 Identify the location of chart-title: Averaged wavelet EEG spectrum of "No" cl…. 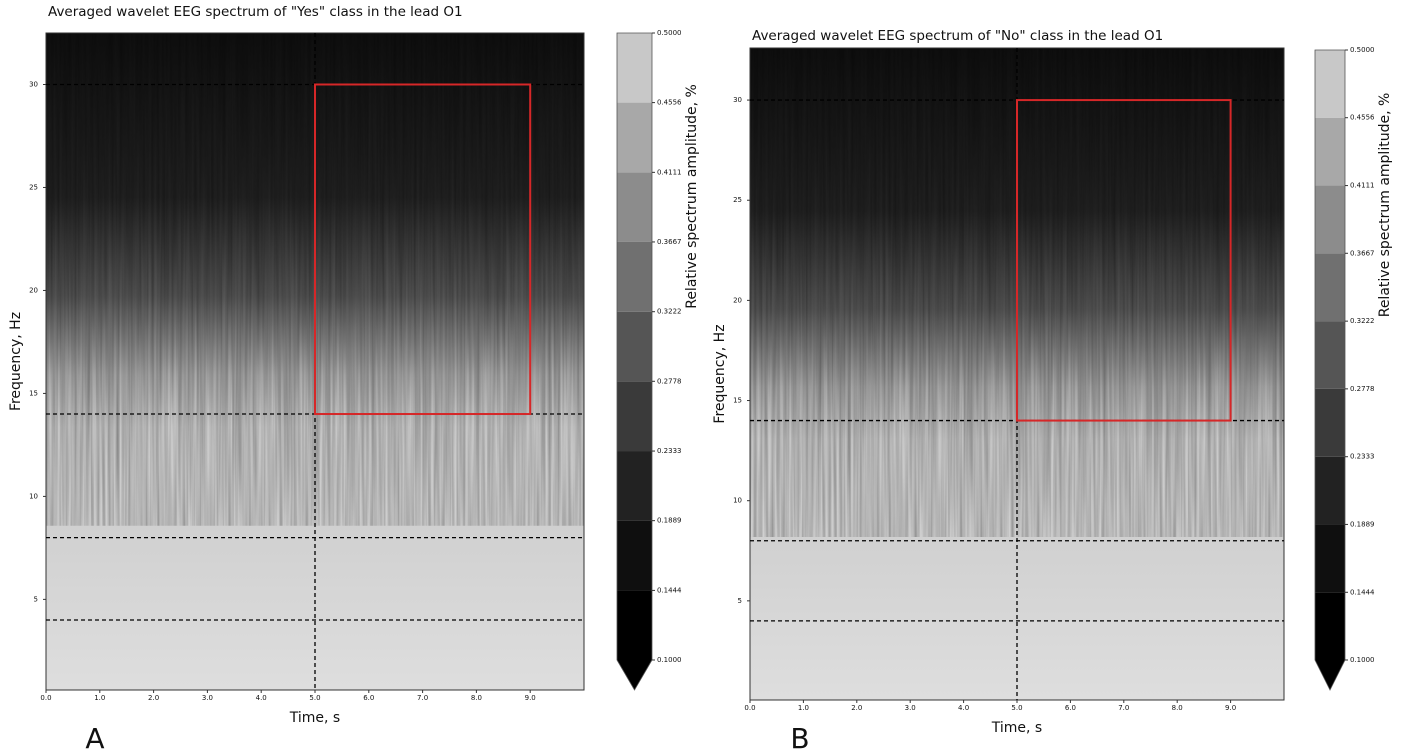
(957, 36).